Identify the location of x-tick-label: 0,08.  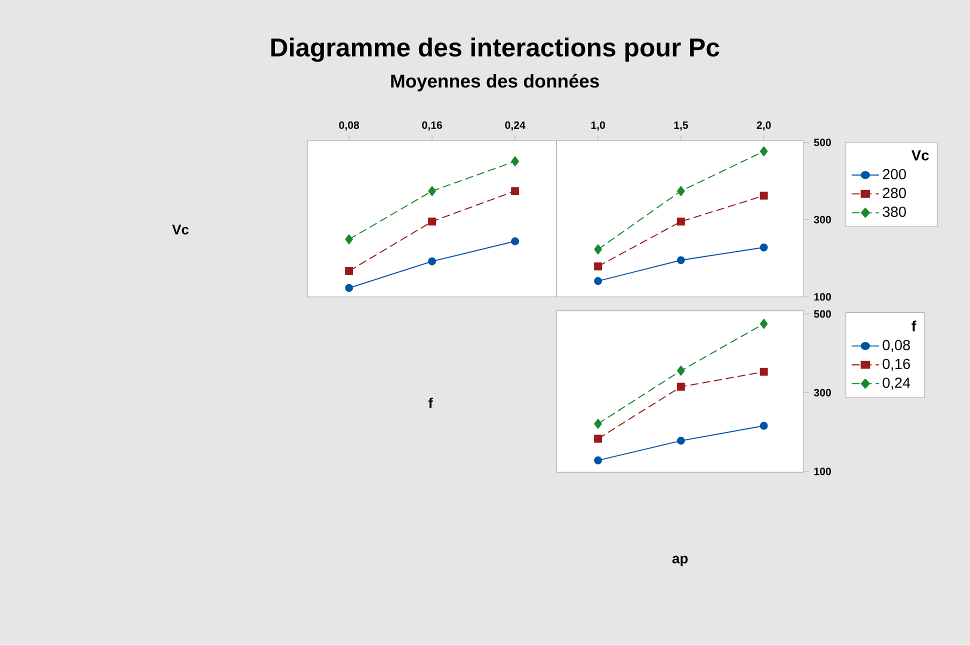
(349, 126).